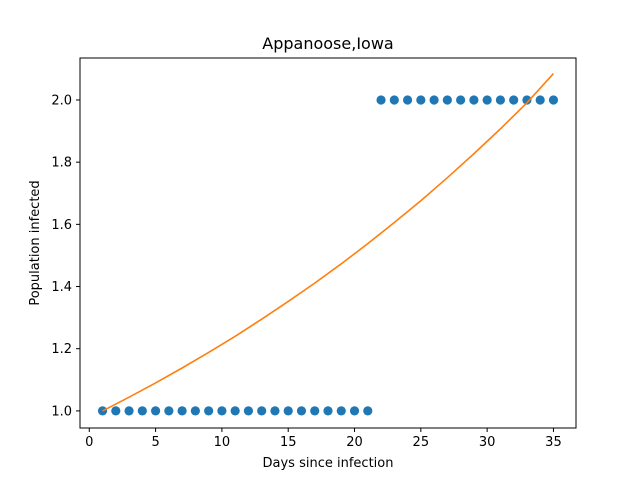  What do you see at coordinates (155, 442) in the screenshot?
I see `x-tick-label: 5` at bounding box center [155, 442].